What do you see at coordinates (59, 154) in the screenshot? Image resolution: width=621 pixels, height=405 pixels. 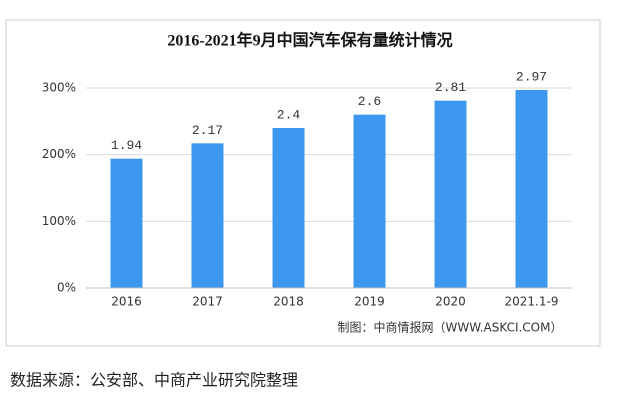 I see `y-tick-label: 200%` at bounding box center [59, 154].